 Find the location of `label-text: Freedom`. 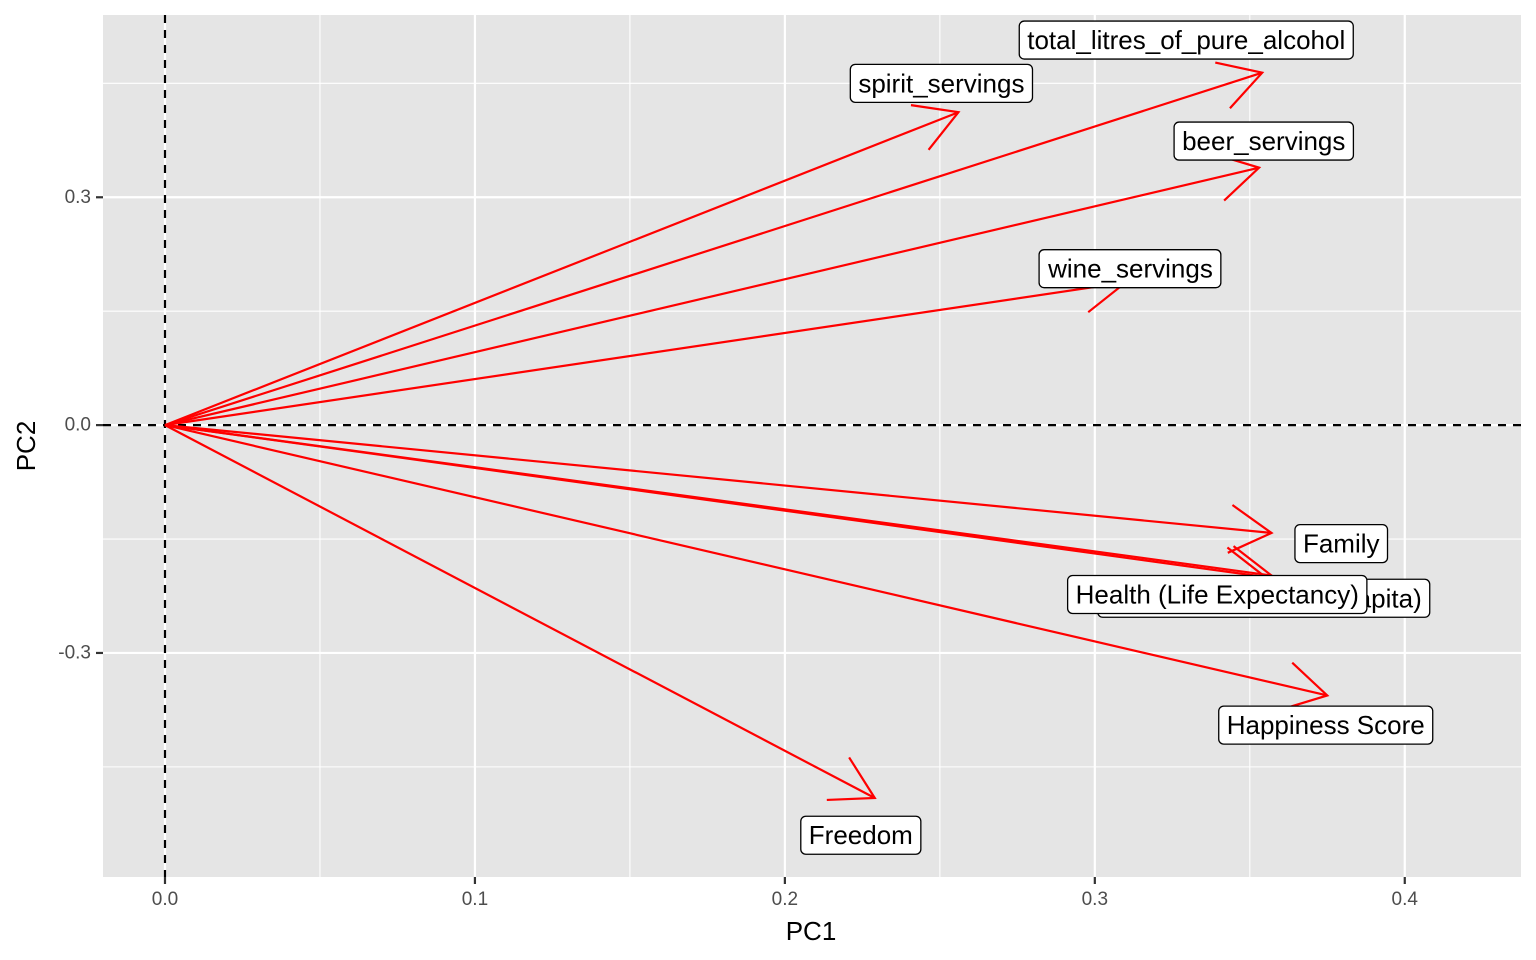

label-text: Freedom is located at coordinates (861, 835).